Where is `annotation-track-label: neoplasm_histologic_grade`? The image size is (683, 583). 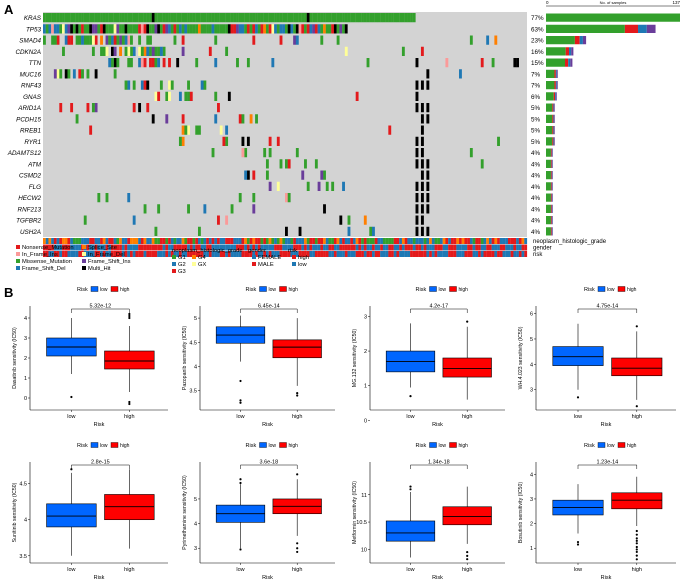 annotation-track-label: neoplasm_histologic_grade is located at coordinates (570, 242).